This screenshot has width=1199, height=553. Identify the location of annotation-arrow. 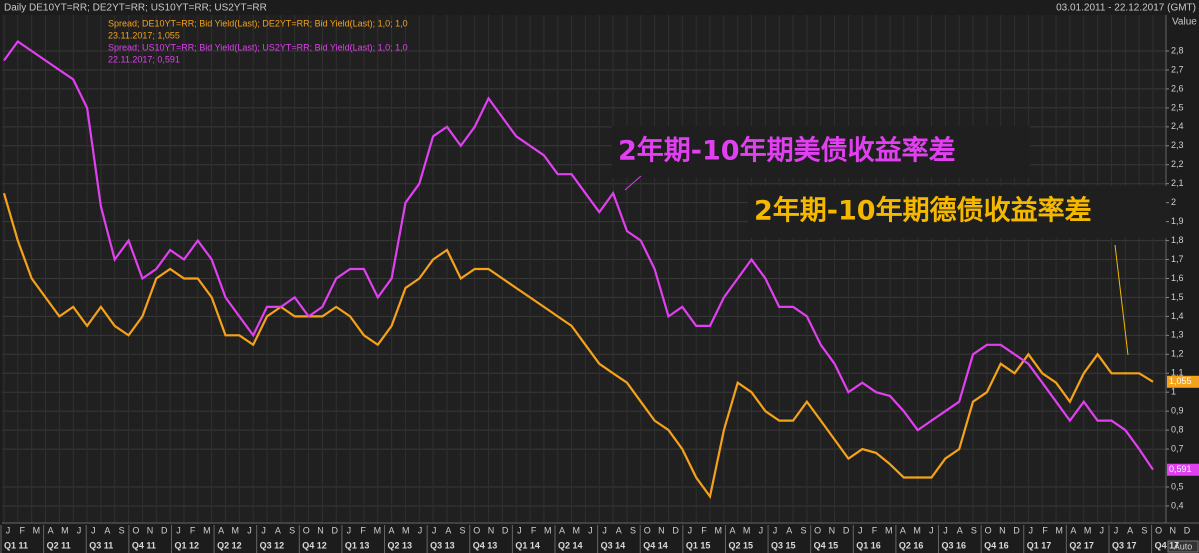
(1121, 300).